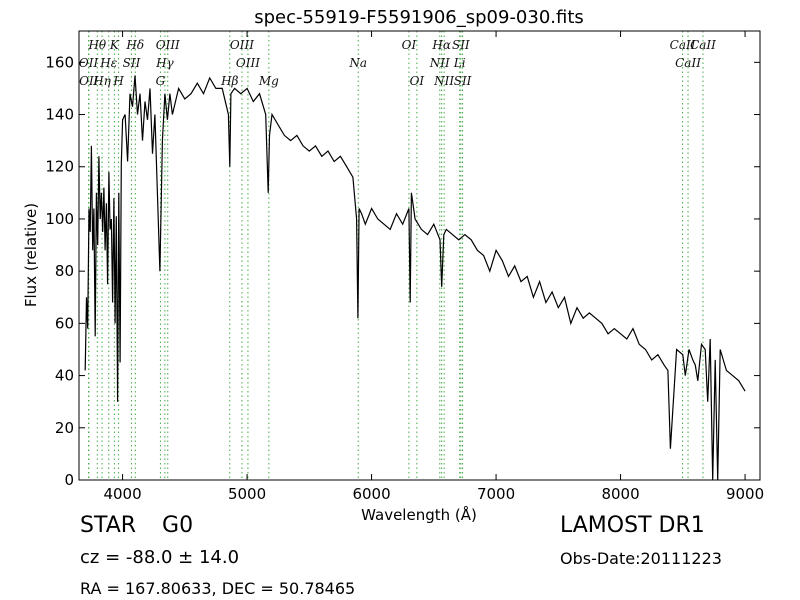  Describe the element at coordinates (108, 63) in the screenshot. I see `line-label: Hε` at that location.